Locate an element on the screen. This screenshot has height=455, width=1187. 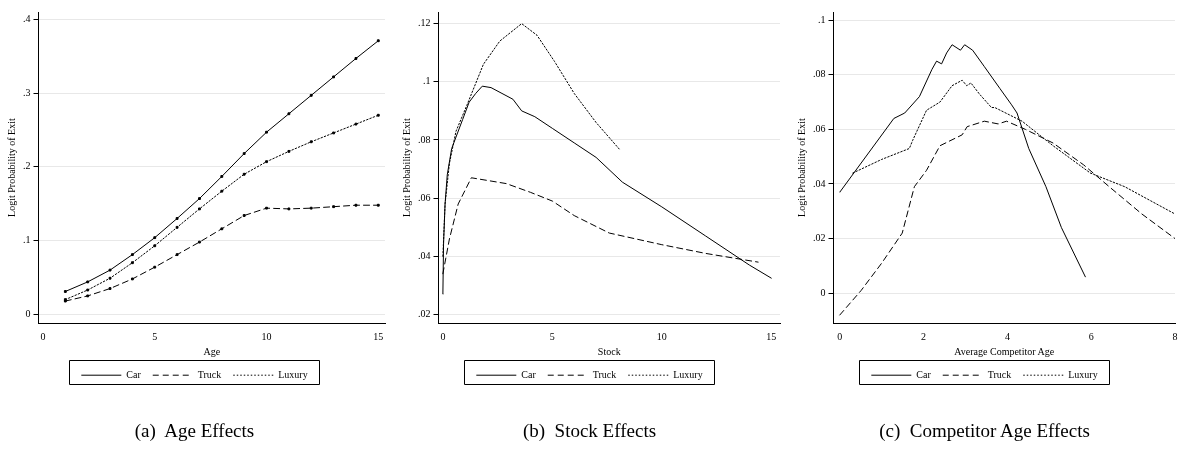
x-tick-label: 4 is located at coordinates (1007, 336).